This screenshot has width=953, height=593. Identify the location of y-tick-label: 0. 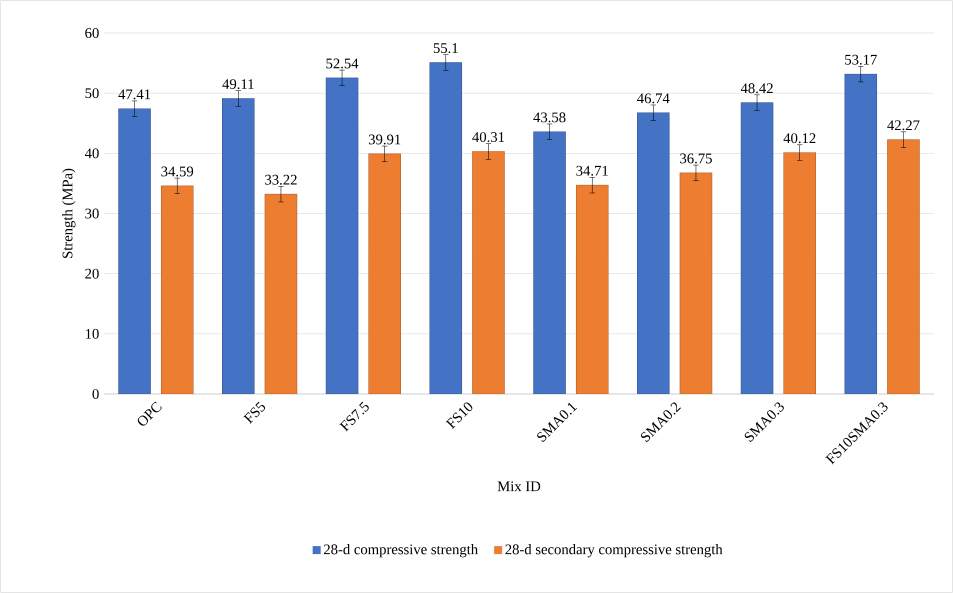
(95, 394).